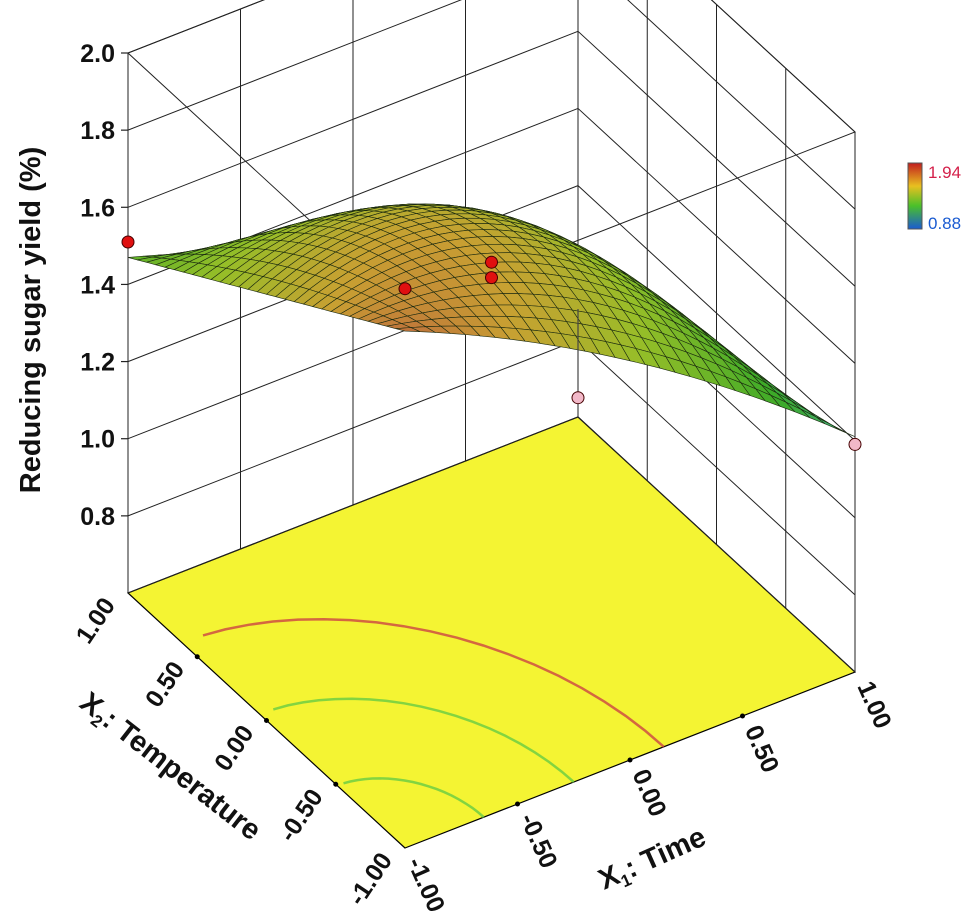 Image resolution: width=974 pixels, height=921 pixels. What do you see at coordinates (426, 884) in the screenshot?
I see `x1-tick-label: -1.00` at bounding box center [426, 884].